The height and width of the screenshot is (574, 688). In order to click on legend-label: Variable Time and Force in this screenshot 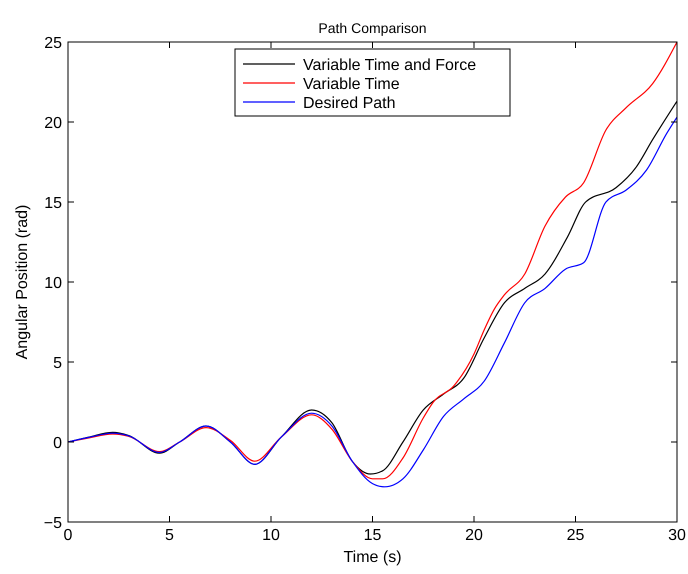, I will do `click(389, 65)`.